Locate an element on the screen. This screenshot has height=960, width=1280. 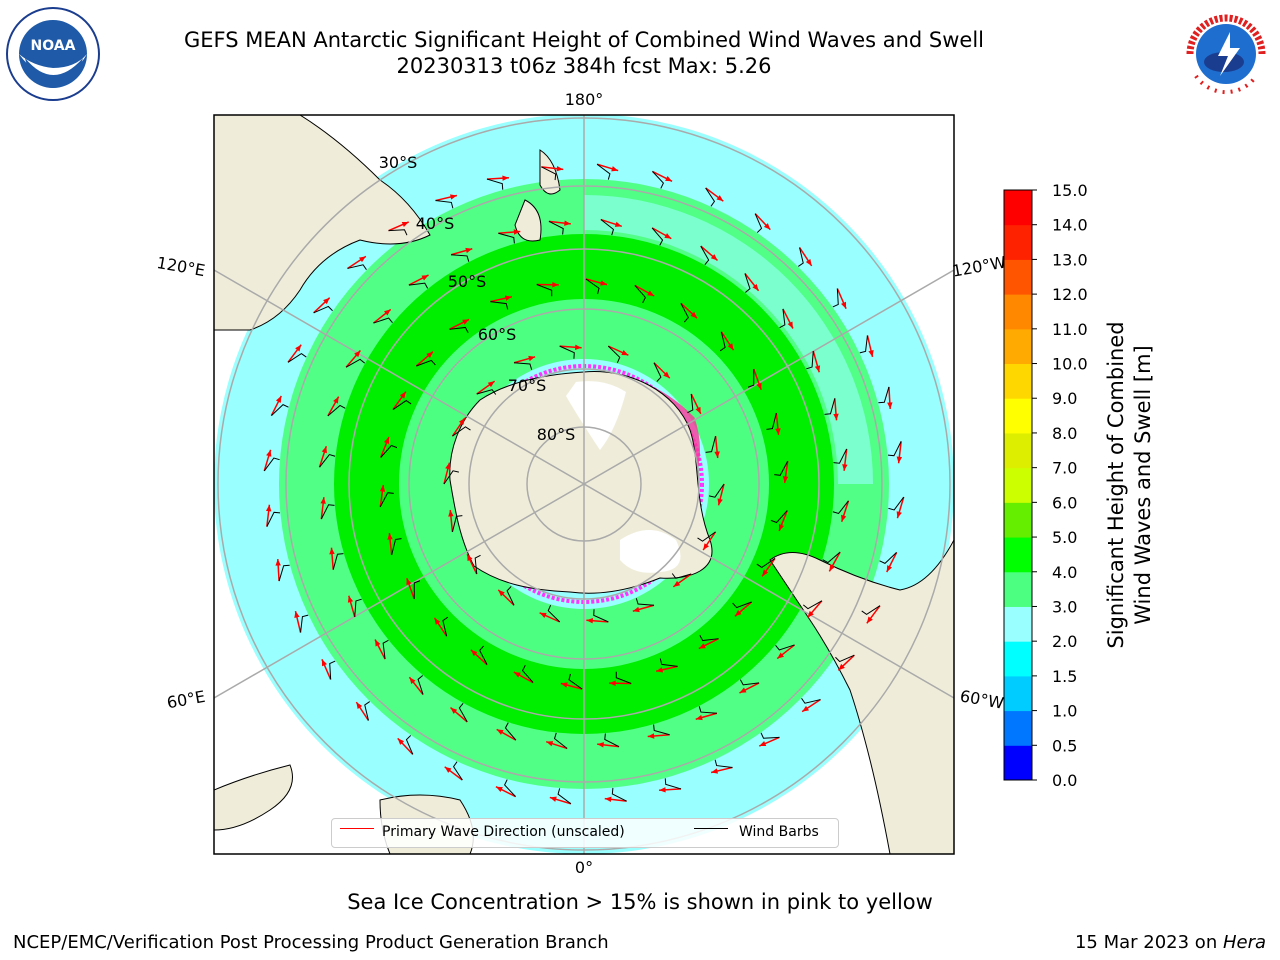
colorbar-tick-label: 1.0 is located at coordinates (1064, 711).